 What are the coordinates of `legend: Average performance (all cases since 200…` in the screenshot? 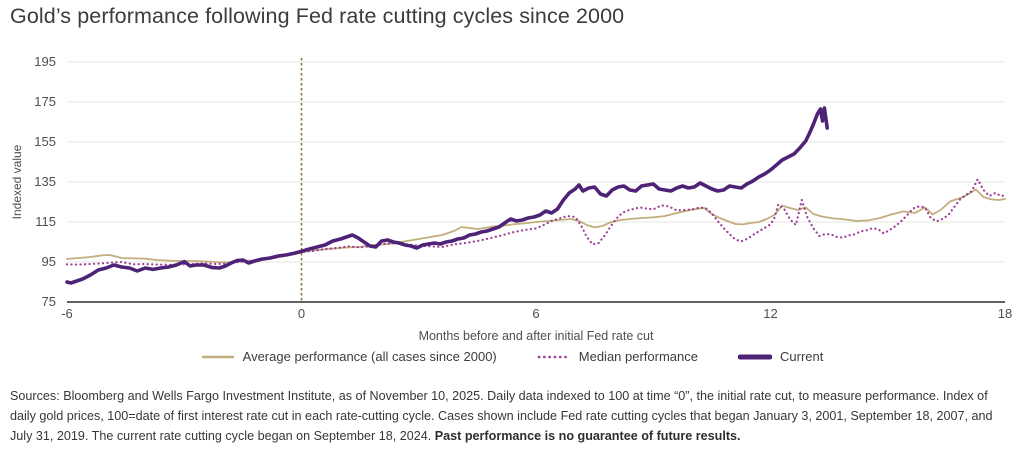 It's located at (512, 356).